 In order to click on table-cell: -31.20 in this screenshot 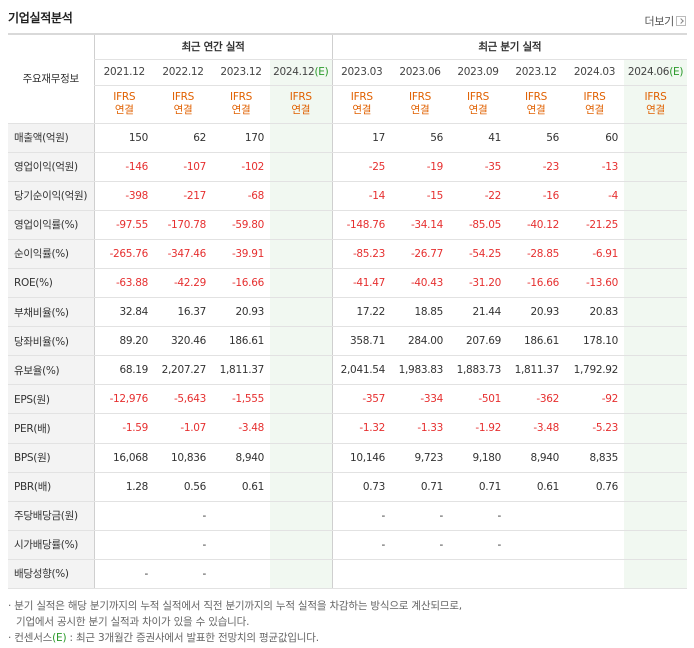, I will do `click(478, 283)`.